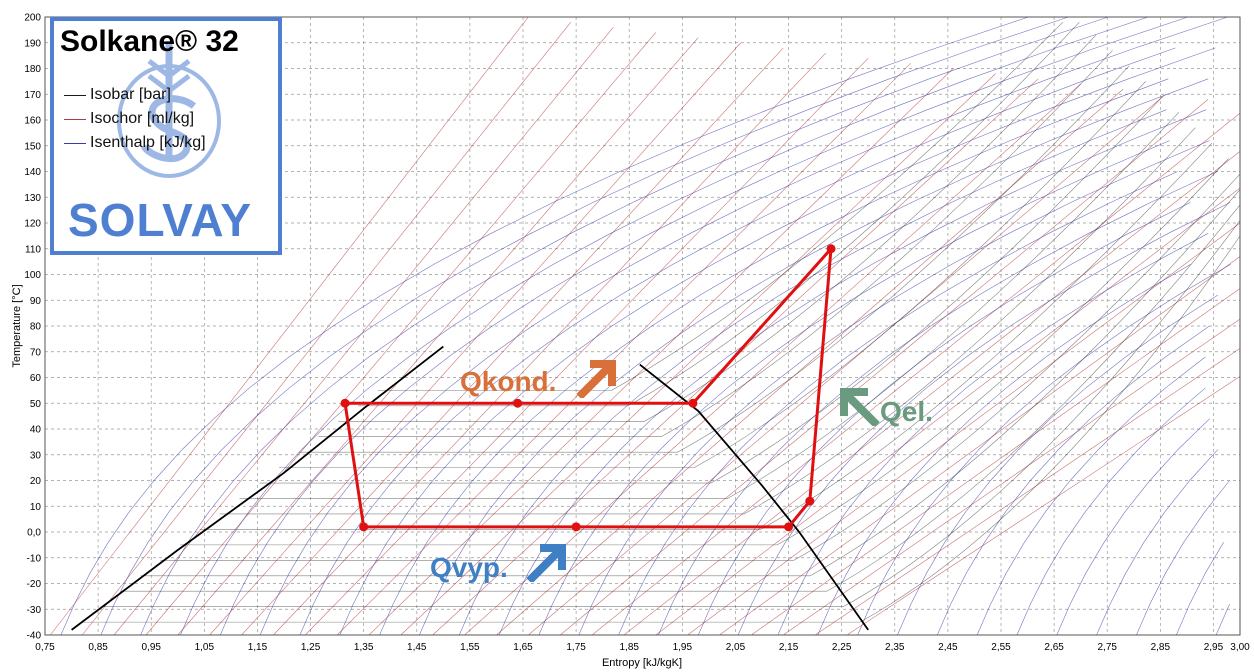 This screenshot has width=1254, height=672. What do you see at coordinates (34, 636) in the screenshot?
I see `y-tick-label: -40` at bounding box center [34, 636].